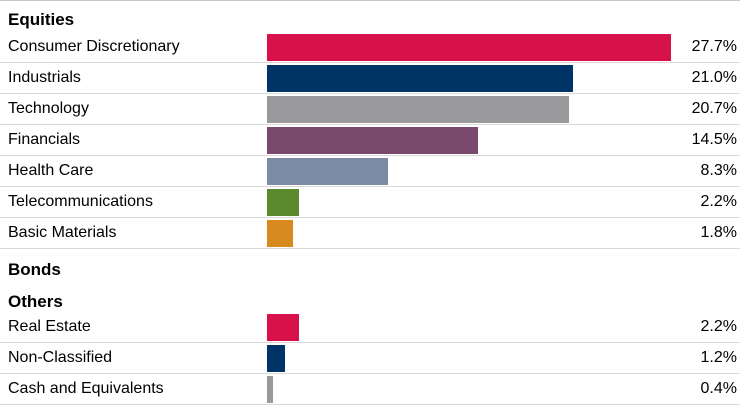 Image resolution: width=740 pixels, height=405 pixels. I want to click on category-label: Cash and Equivalents, so click(86, 388).